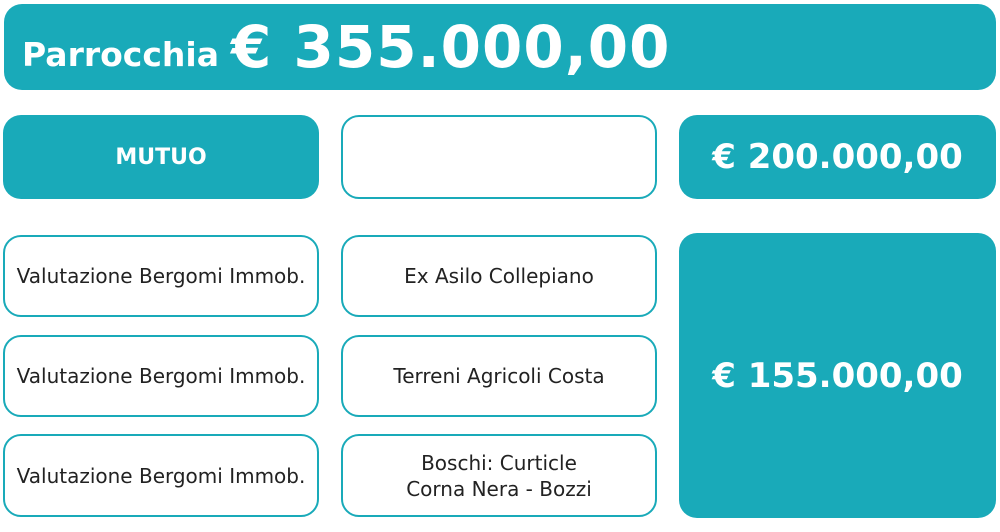  I want to click on property-box-3: Boschi: Curticle Corna Nera - Bozzi, so click(499, 475).